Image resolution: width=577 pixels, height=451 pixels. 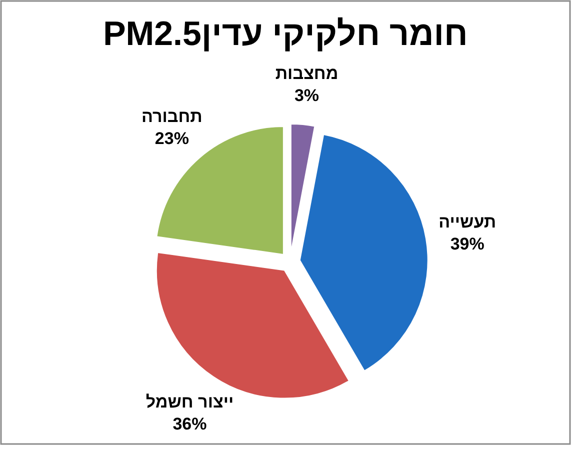 I want to click on slice-label: ייצור חשמל, so click(x=190, y=402).